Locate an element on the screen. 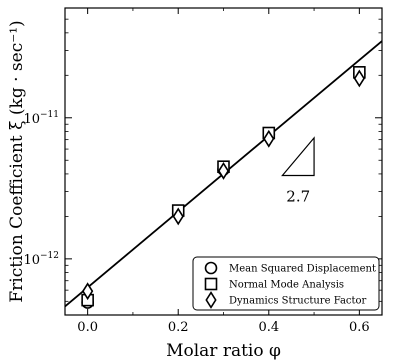 Image resolution: width=411 pixels, height=362 pixels. y-tick-label-1: 10−11 is located at coordinates (41, 118).